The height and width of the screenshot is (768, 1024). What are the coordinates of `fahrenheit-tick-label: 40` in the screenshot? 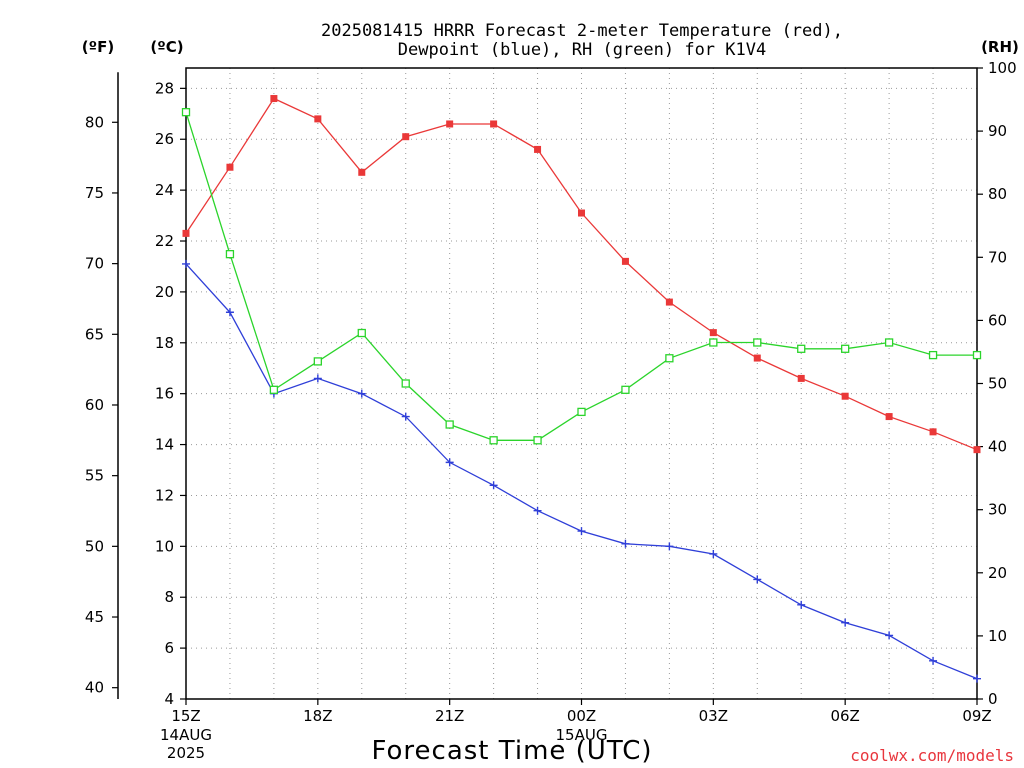 It's located at (94, 688).